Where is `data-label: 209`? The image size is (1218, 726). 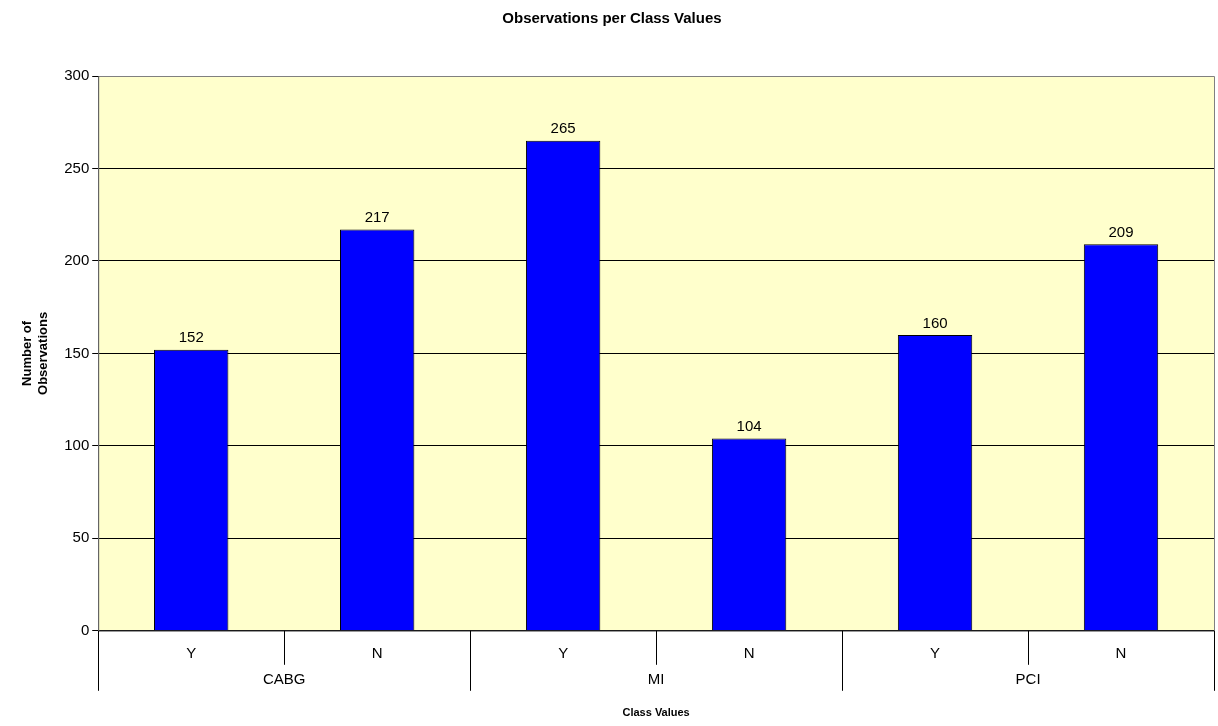 data-label: 209 is located at coordinates (1121, 231).